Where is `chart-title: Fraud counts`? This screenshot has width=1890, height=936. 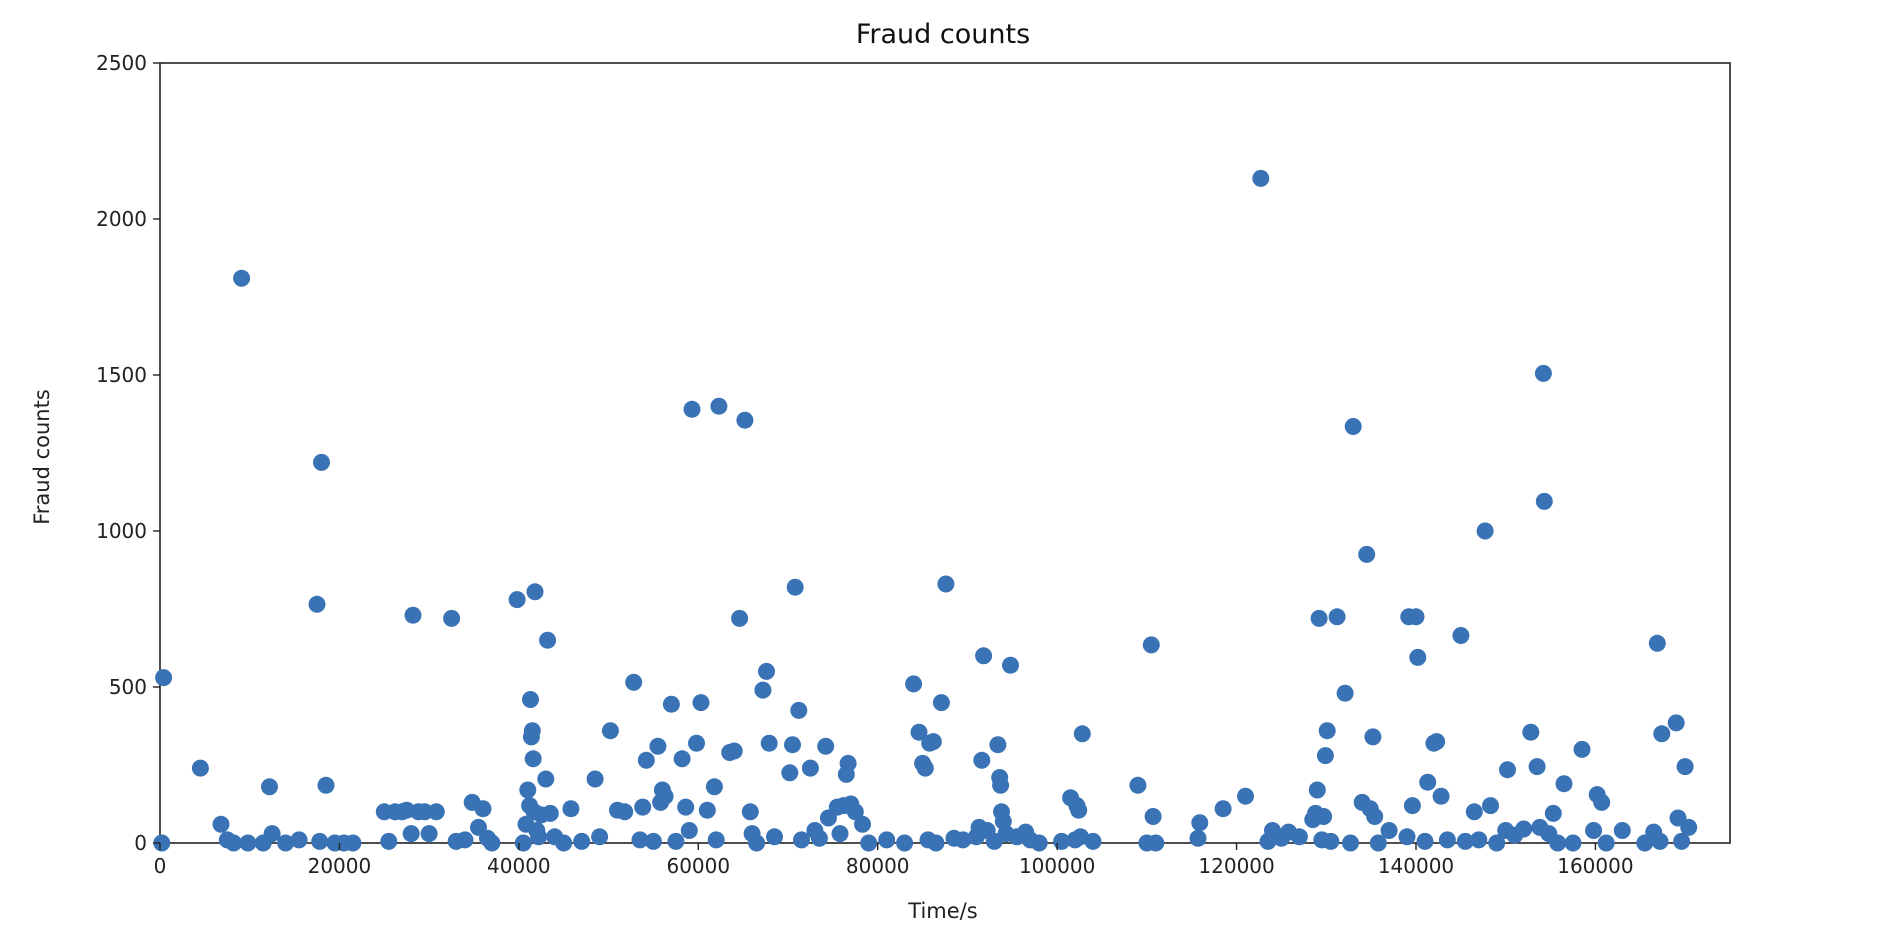
chart-title: Fraud counts is located at coordinates (943, 34).